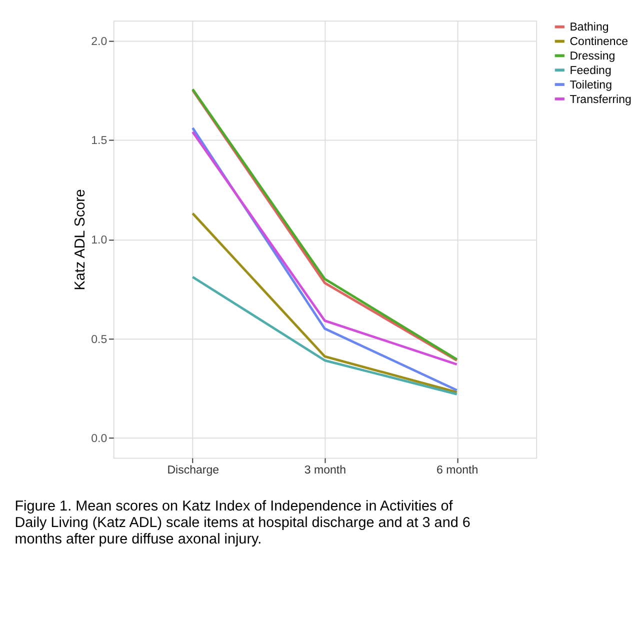 The image size is (637, 622). Describe the element at coordinates (99, 240) in the screenshot. I see `y-tick-label: 1.0` at that location.